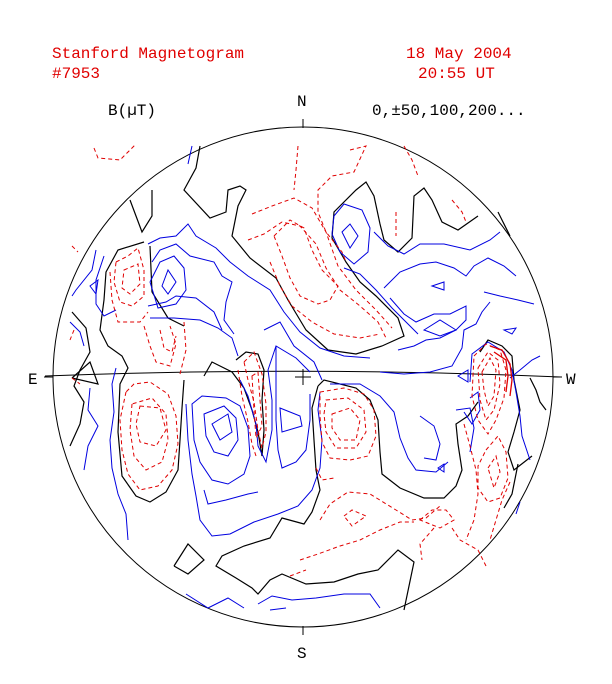  I want to click on observation-date: 18 May 2004, so click(459, 54).